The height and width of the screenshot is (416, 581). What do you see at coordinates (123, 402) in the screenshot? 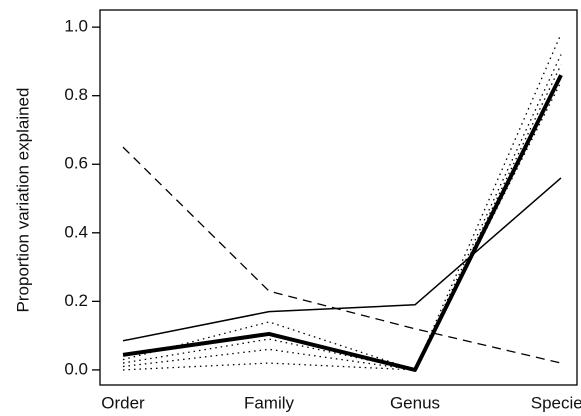
I see `x-tick-label: Order` at bounding box center [123, 402].